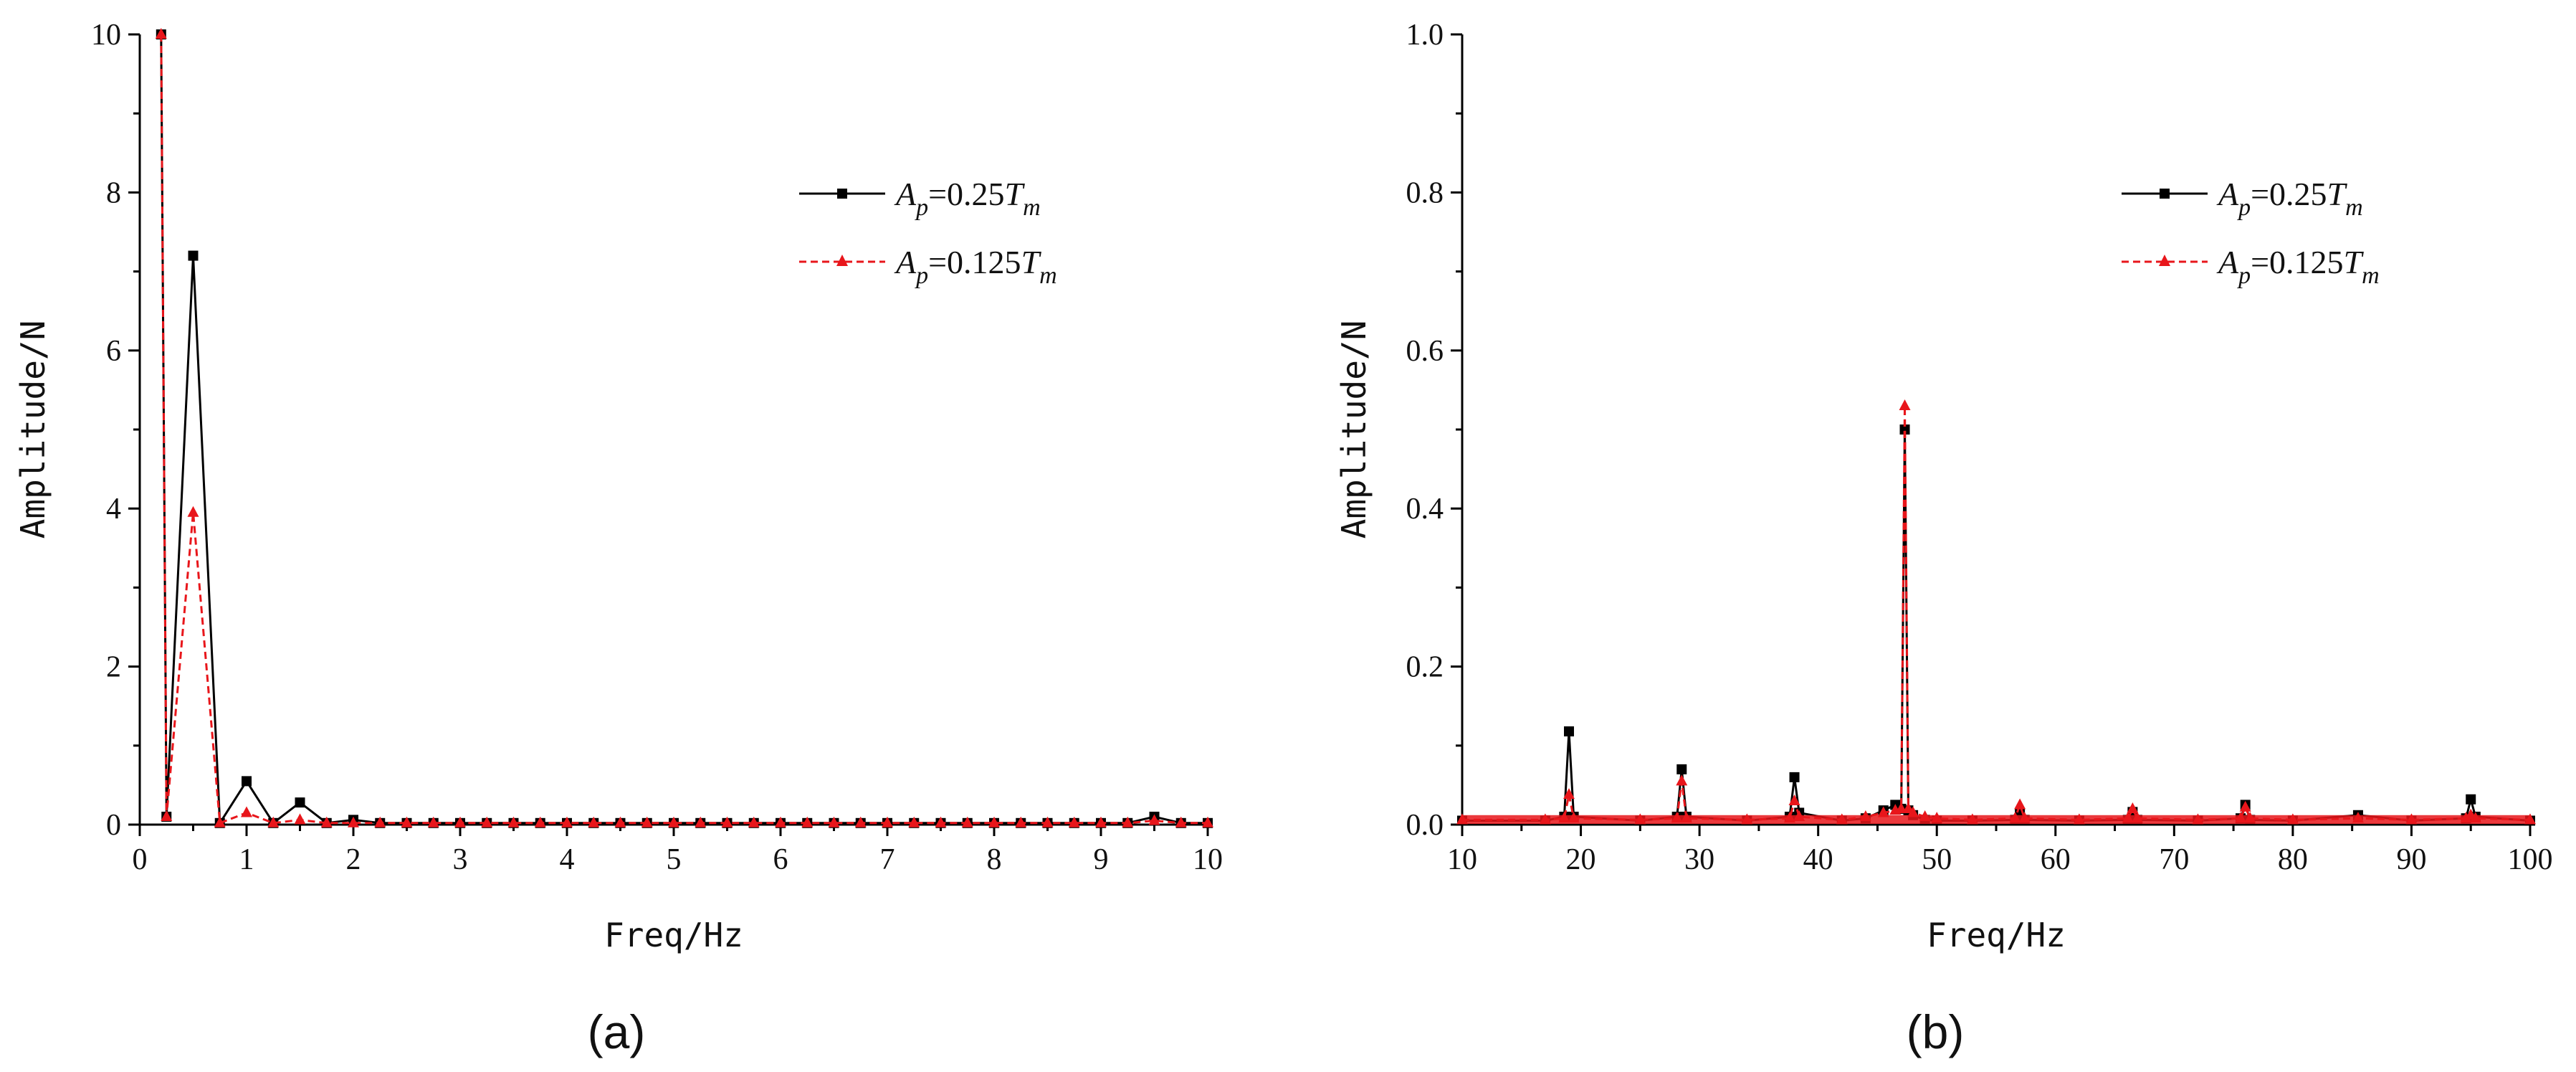  I want to click on panel-caption: (b), so click(1936, 1031).